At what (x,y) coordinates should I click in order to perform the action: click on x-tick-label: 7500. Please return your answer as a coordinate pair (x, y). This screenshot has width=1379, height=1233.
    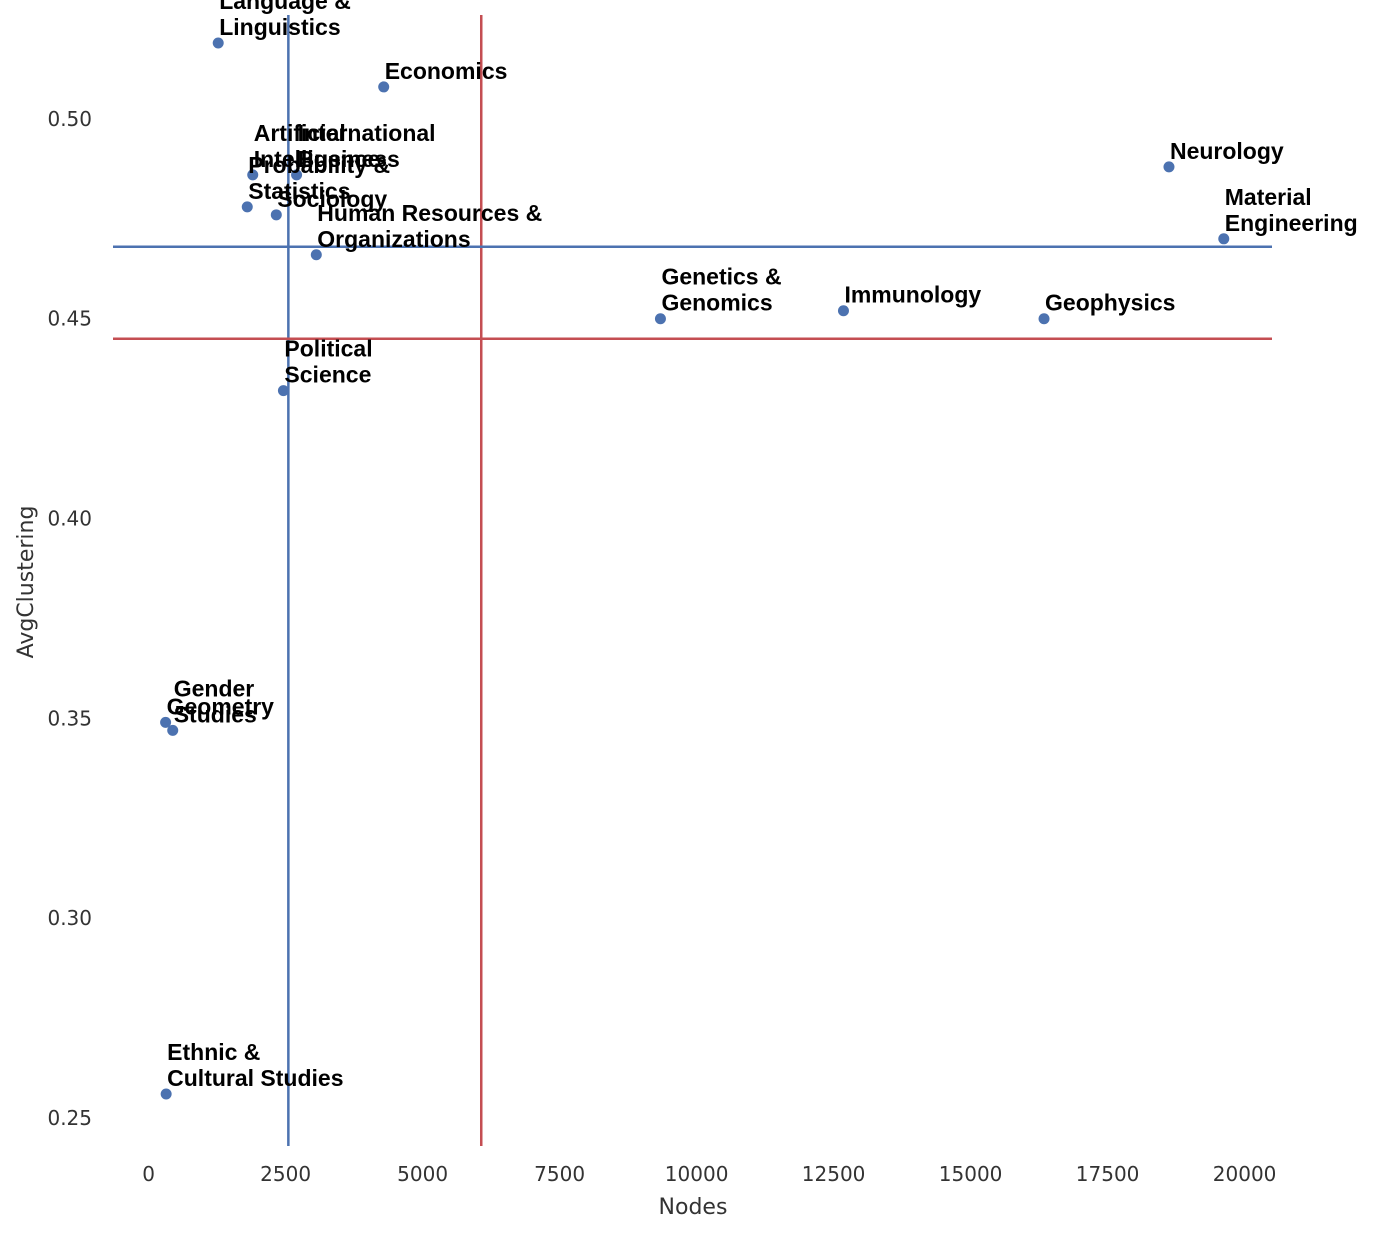
    Looking at the image, I should click on (559, 1174).